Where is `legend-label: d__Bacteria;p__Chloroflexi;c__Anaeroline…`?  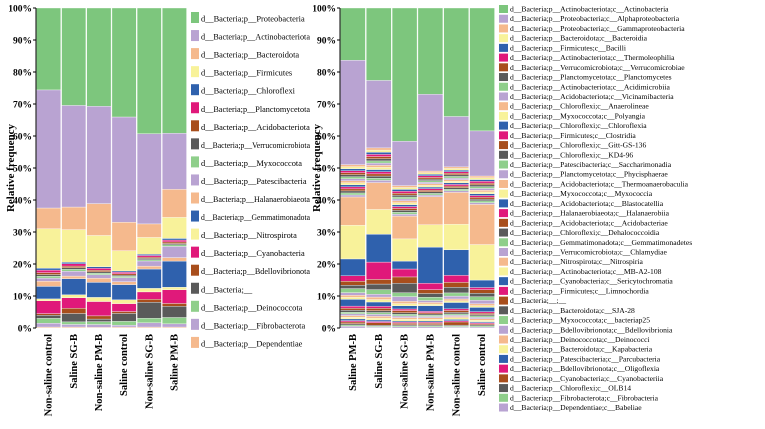
legend-label: d__Bacteria;p__Chloroflexi;c__Anaeroline… is located at coordinates (579, 106).